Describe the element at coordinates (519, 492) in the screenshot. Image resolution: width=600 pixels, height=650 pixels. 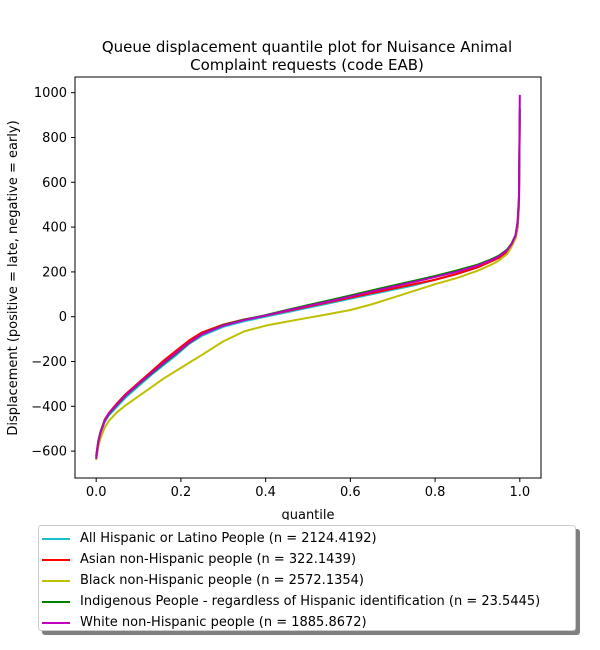
I see `x-tick-label: 1.0` at that location.